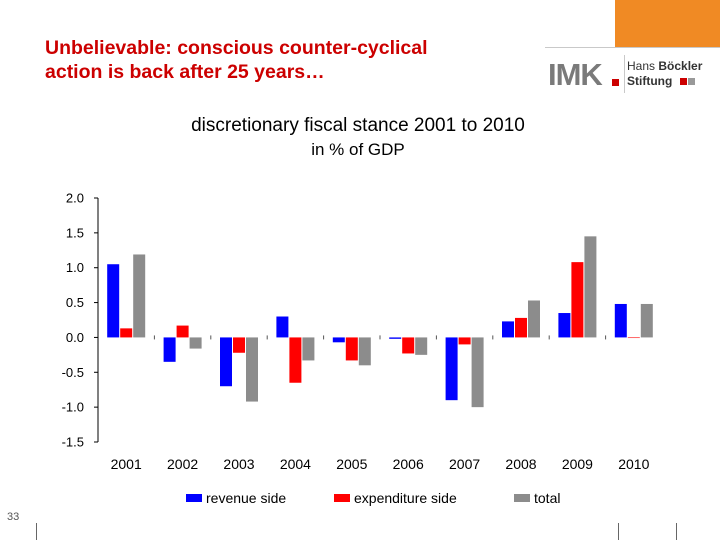 Image resolution: width=720 pixels, height=540 pixels. I want to click on imk-logo-dot, so click(615, 82).